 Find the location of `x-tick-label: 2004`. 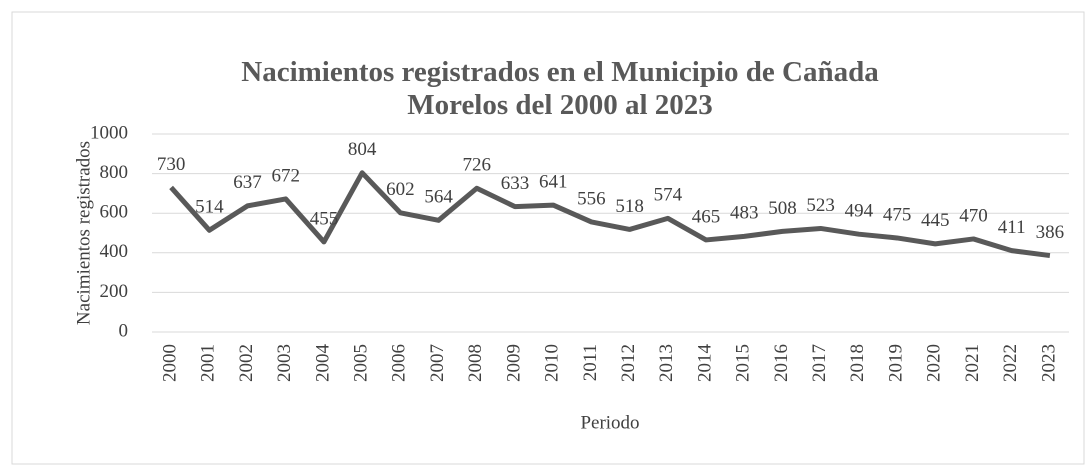

x-tick-label: 2004 is located at coordinates (322, 363).